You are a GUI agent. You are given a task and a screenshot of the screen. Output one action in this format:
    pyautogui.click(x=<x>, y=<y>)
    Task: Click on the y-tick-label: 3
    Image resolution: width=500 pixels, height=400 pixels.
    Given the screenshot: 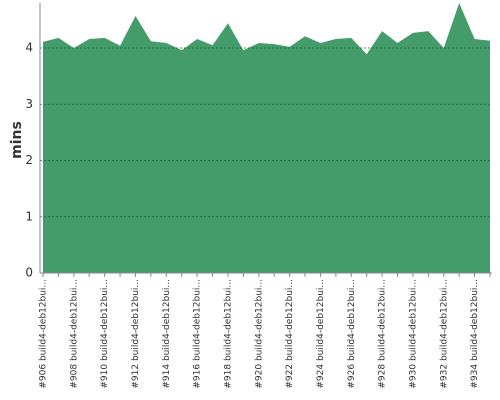 What is the action you would take?
    pyautogui.click(x=29, y=104)
    